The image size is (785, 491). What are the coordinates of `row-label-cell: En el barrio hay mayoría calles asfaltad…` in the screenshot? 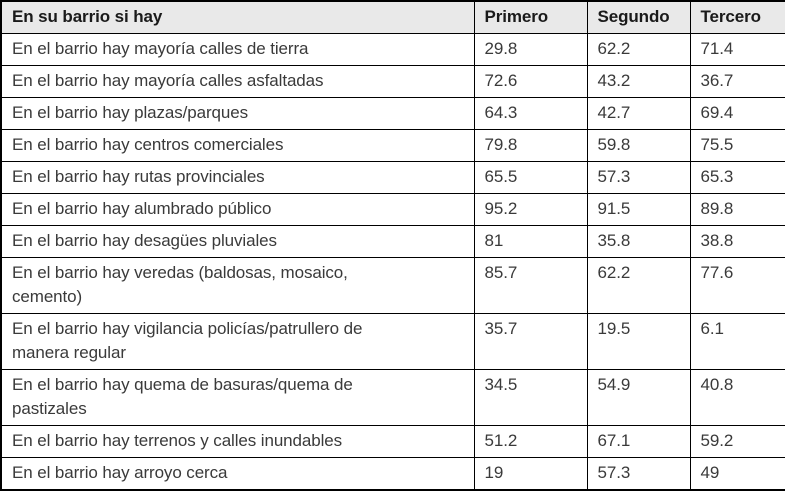 It's located at (237, 81).